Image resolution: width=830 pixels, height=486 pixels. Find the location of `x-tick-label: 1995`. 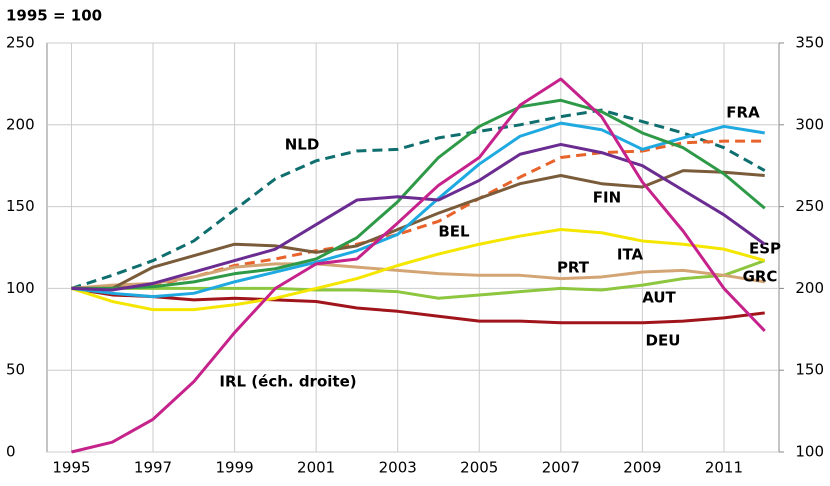

x-tick-label: 1995 is located at coordinates (71, 468).